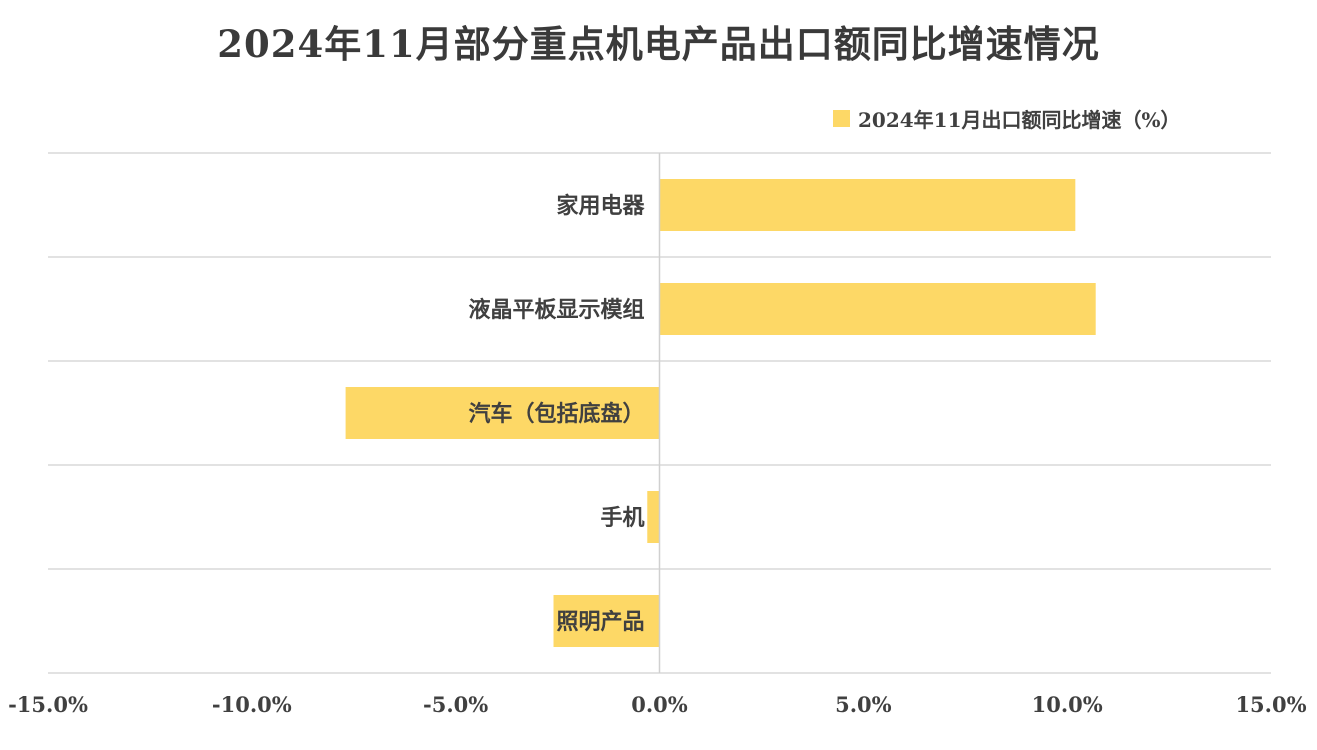 This screenshot has height=750, width=1317. What do you see at coordinates (863, 704) in the screenshot?
I see `x-tick-label: 5.0%` at bounding box center [863, 704].